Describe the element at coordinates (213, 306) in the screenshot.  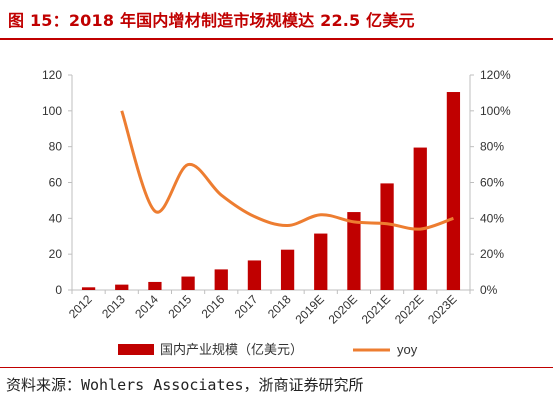
I see `x-tick-label: 2016` at that location.